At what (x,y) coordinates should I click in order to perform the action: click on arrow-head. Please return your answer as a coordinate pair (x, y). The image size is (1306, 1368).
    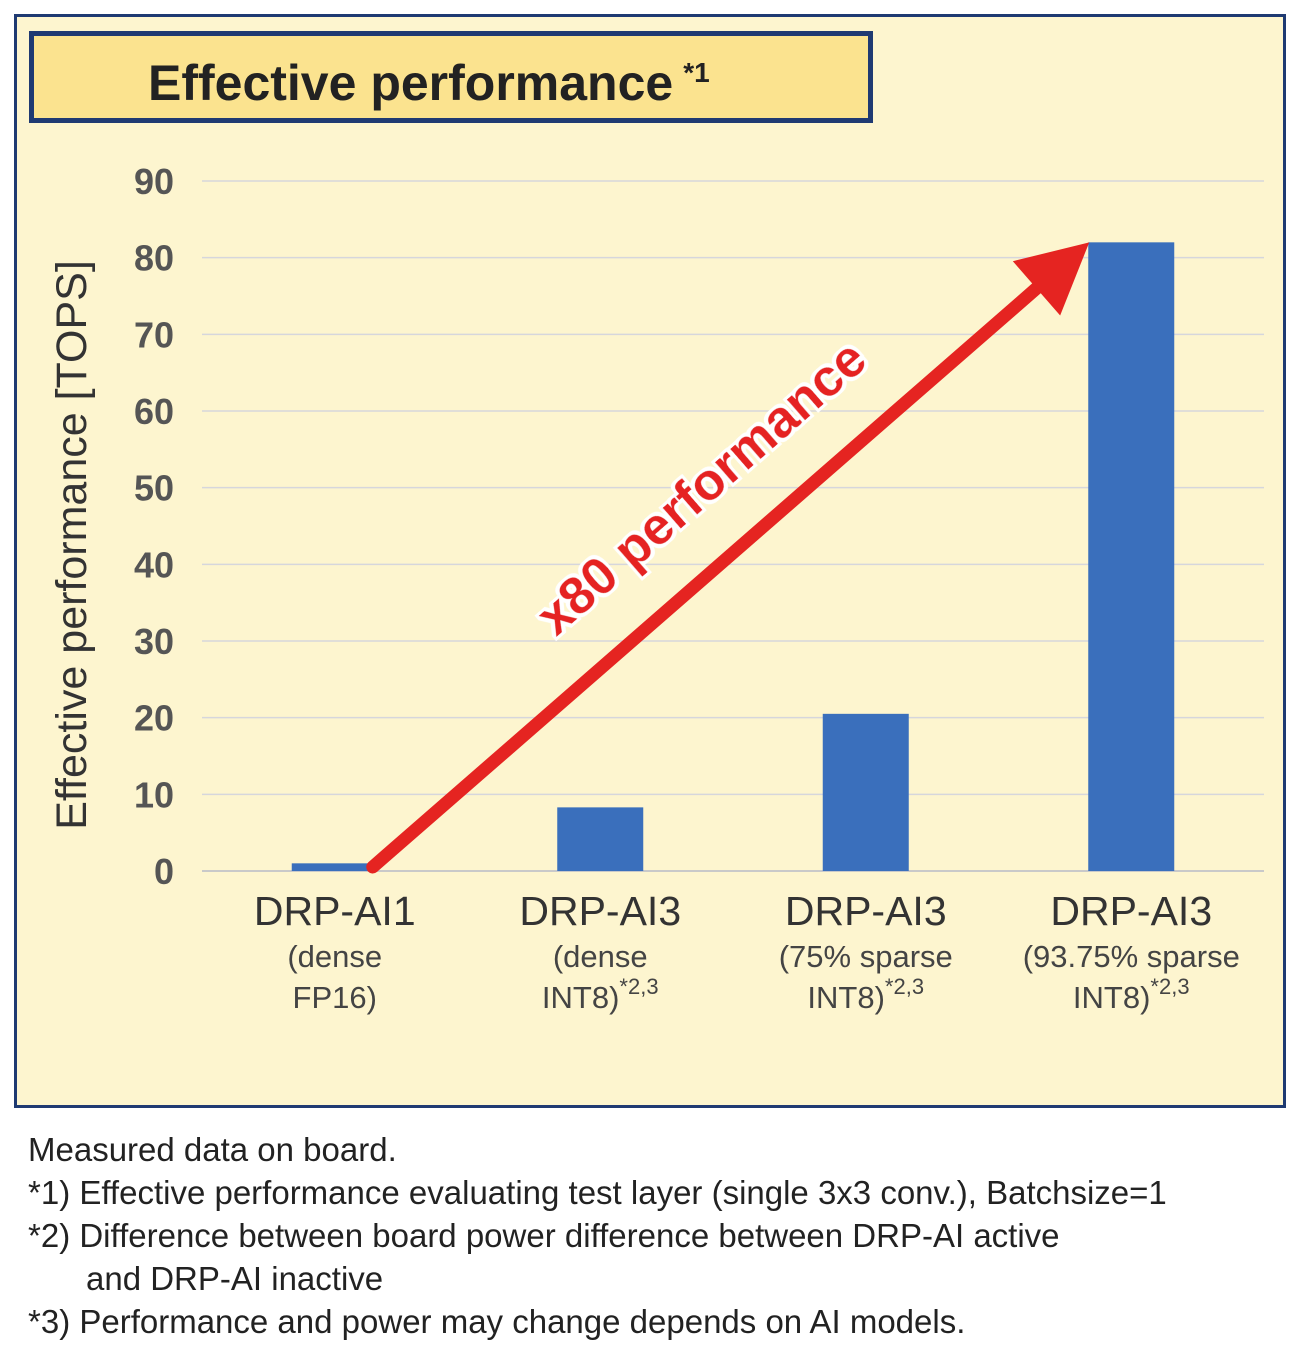
    Looking at the image, I should click on (1051, 279).